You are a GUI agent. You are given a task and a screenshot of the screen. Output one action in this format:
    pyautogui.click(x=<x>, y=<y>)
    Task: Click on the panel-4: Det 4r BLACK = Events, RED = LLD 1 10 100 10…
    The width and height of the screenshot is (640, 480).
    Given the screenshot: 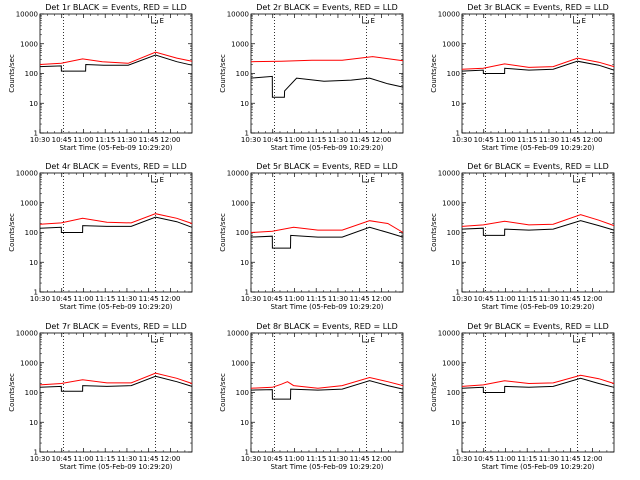 What is the action you would take?
    pyautogui.click(x=100, y=236)
    